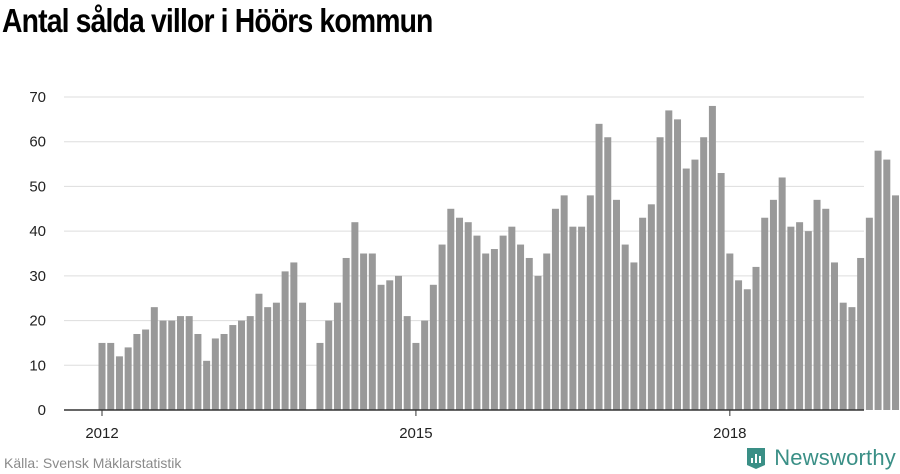  What do you see at coordinates (835, 457) in the screenshot?
I see `brand-name: Newsworthy` at bounding box center [835, 457].